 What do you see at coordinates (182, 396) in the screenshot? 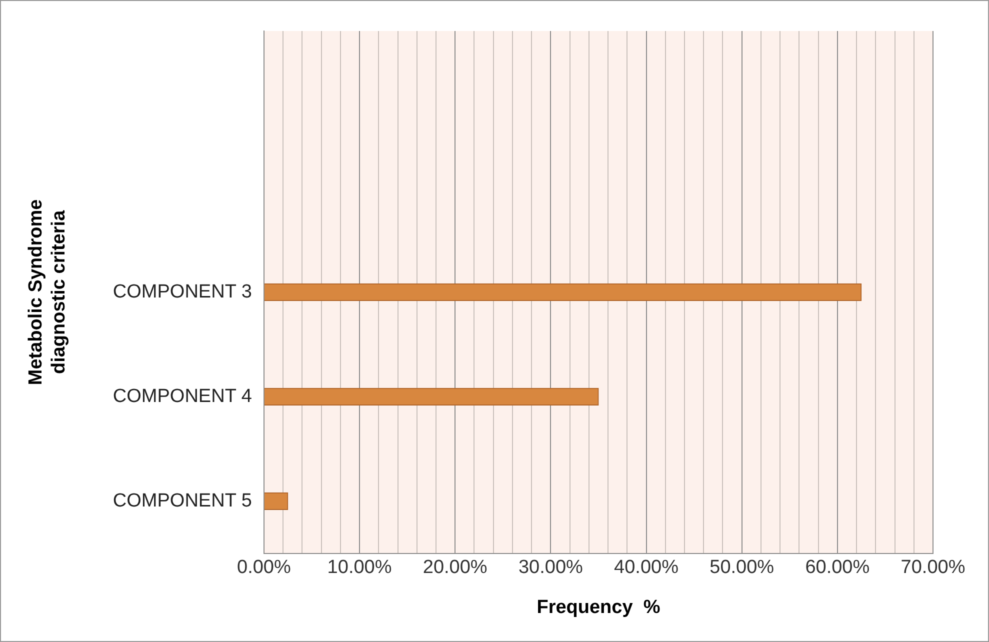
I see `y-tick-label: COMPONENT 4` at bounding box center [182, 396].